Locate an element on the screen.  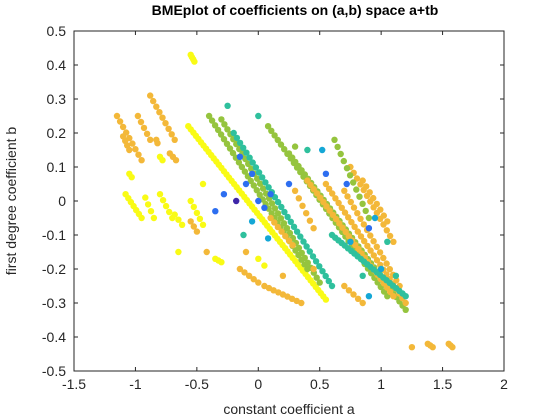
y-axis-label: first degree coefficient b is located at coordinates (11, 201).